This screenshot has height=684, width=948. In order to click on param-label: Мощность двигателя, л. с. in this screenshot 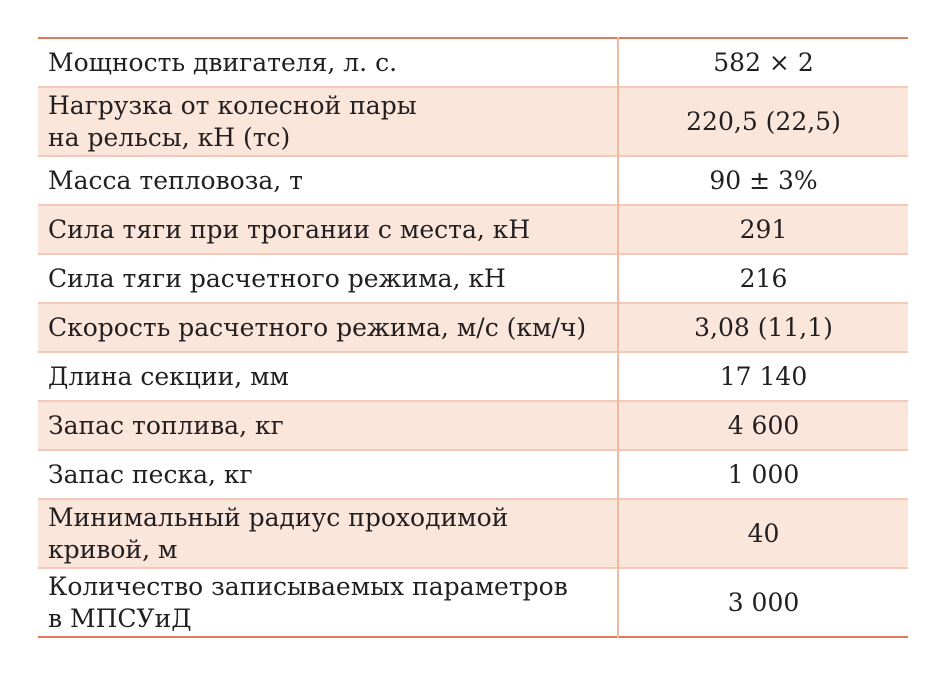, I will do `click(223, 62)`.